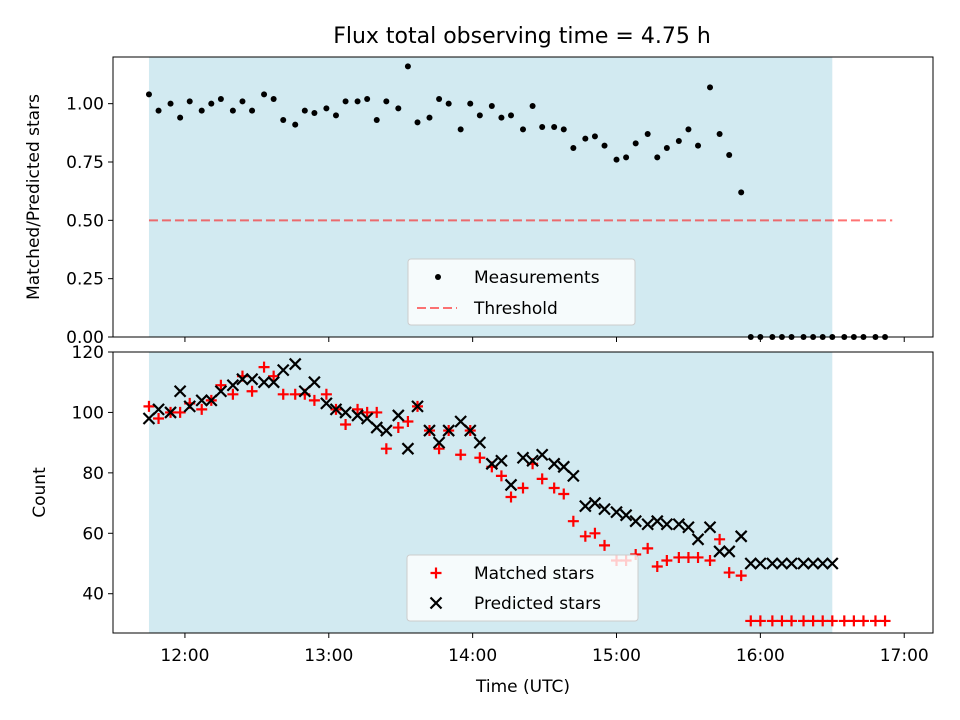 Image resolution: width=960 pixels, height=720 pixels. What do you see at coordinates (40, 492) in the screenshot?
I see `y-axis-label: Count` at bounding box center [40, 492].